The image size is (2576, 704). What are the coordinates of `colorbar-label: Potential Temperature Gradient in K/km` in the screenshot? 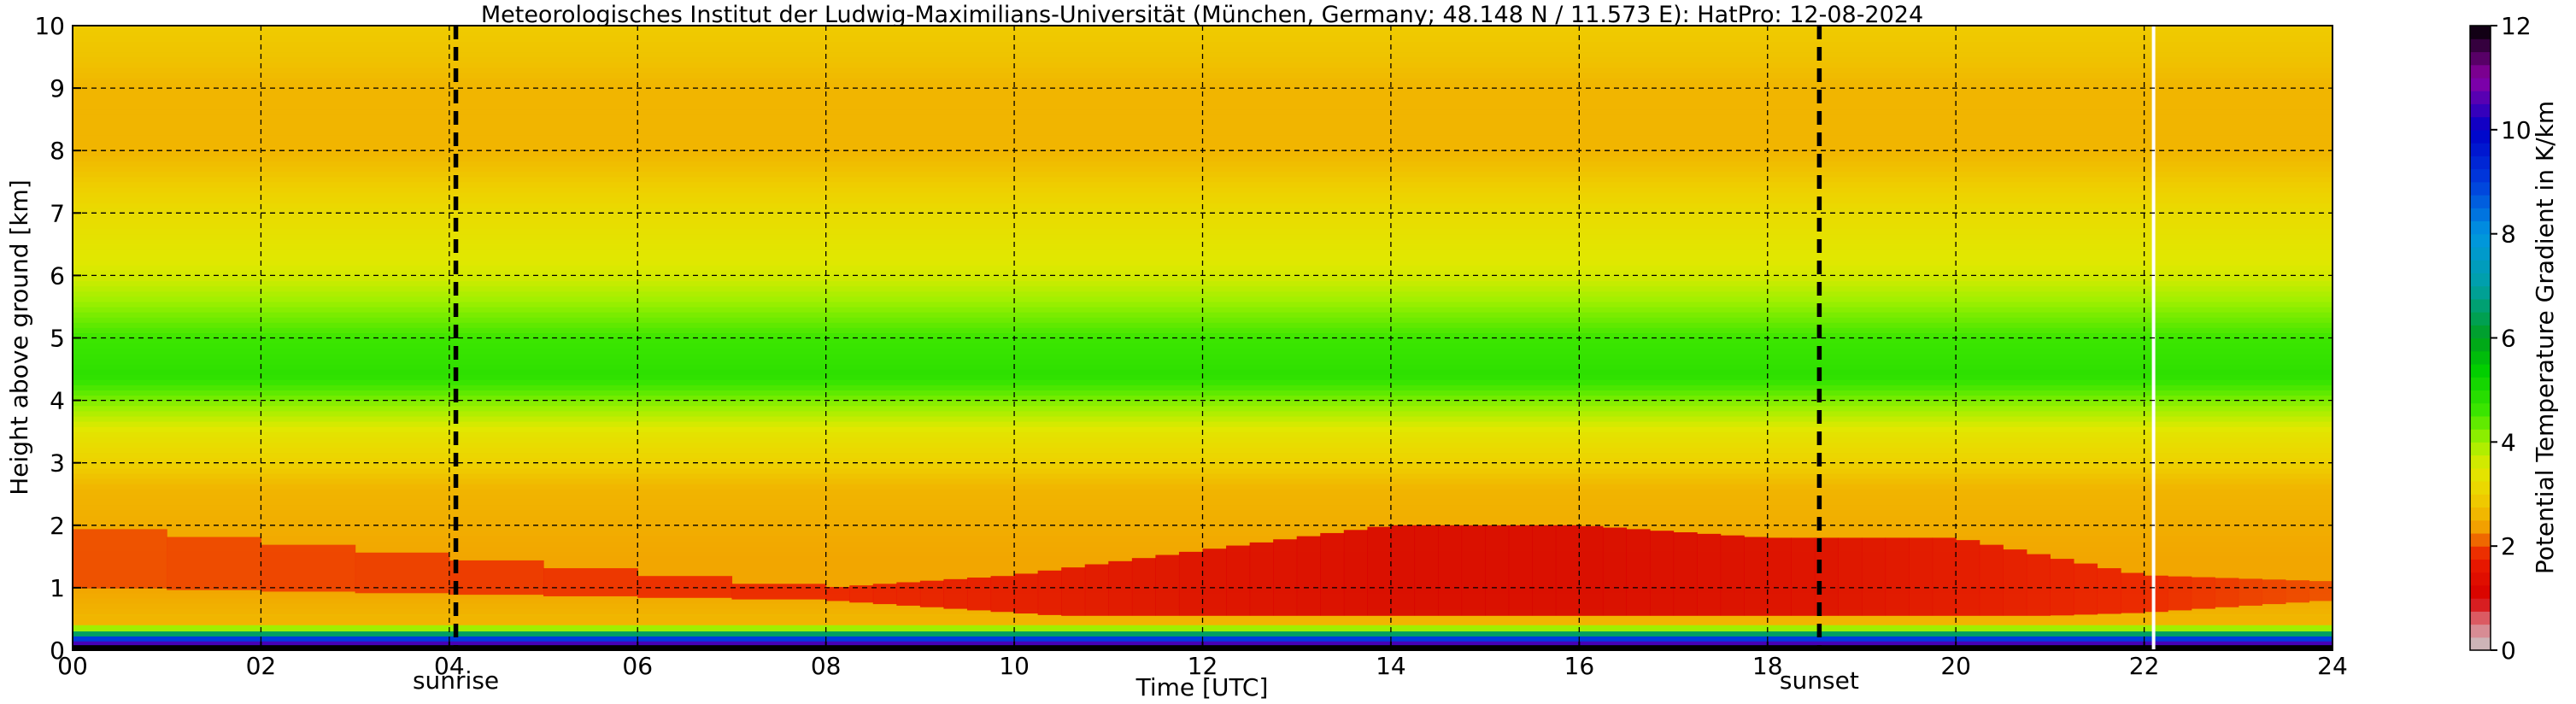 It's located at (2545, 337).